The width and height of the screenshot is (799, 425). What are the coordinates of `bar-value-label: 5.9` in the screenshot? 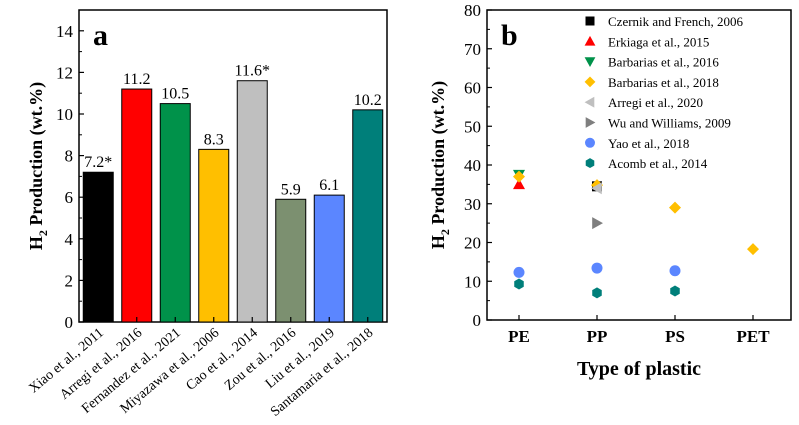 It's located at (291, 189).